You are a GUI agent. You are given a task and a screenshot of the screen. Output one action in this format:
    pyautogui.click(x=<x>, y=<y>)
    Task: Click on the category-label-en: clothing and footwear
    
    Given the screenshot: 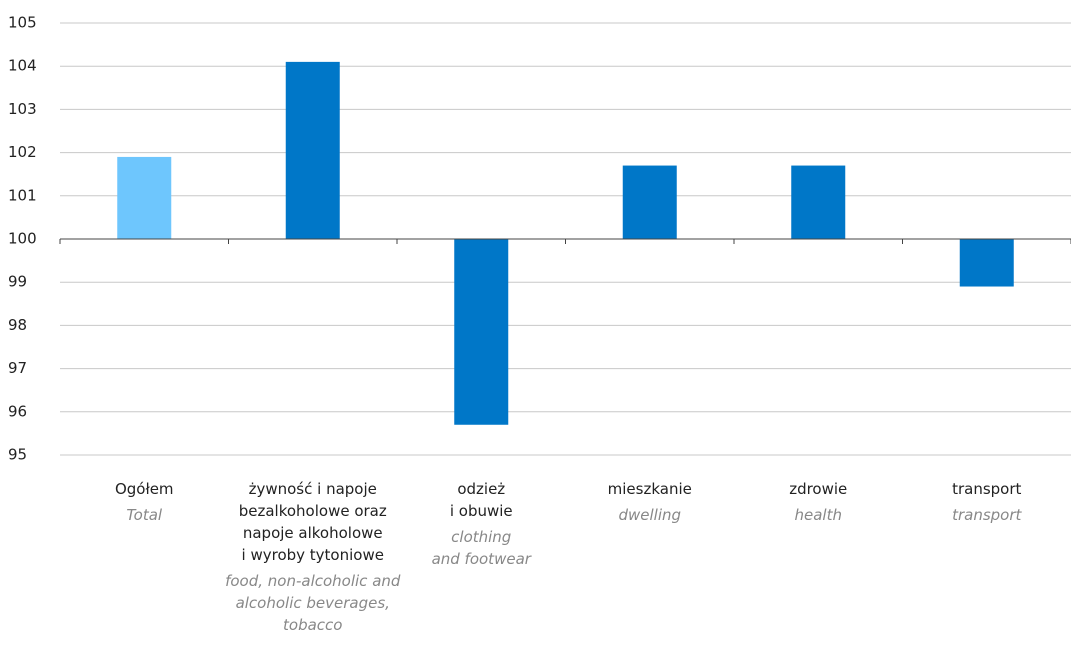 What is the action you would take?
    pyautogui.click(x=481, y=548)
    